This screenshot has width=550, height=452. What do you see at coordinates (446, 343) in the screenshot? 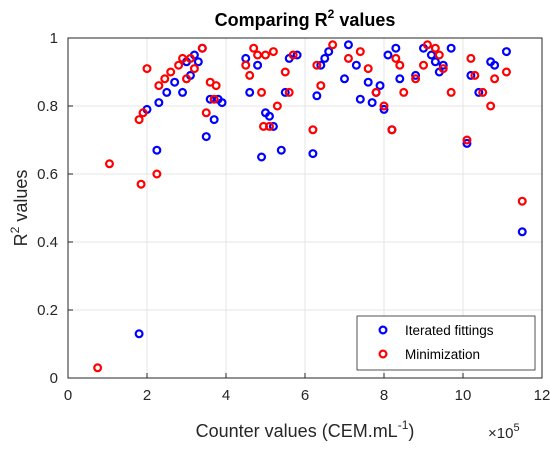
I see `legend-box` at bounding box center [446, 343].